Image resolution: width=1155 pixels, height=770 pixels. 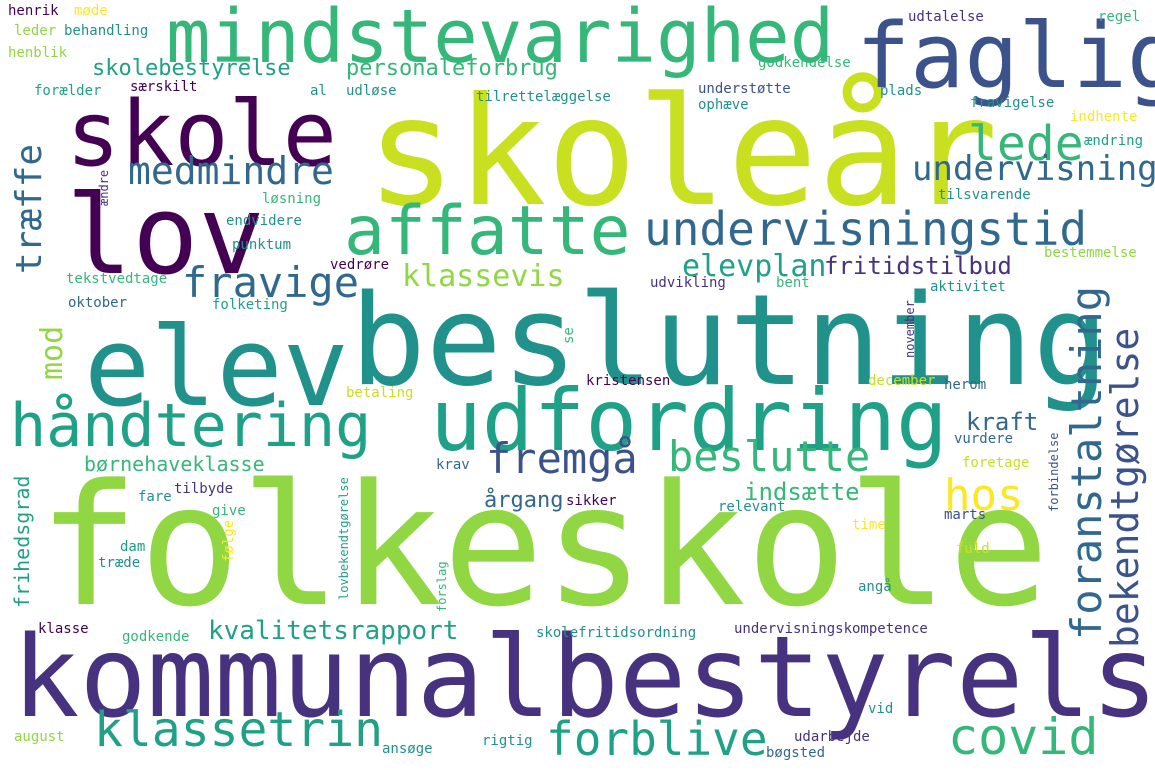 I want to click on word-medmindre: medmindre, so click(x=231, y=171).